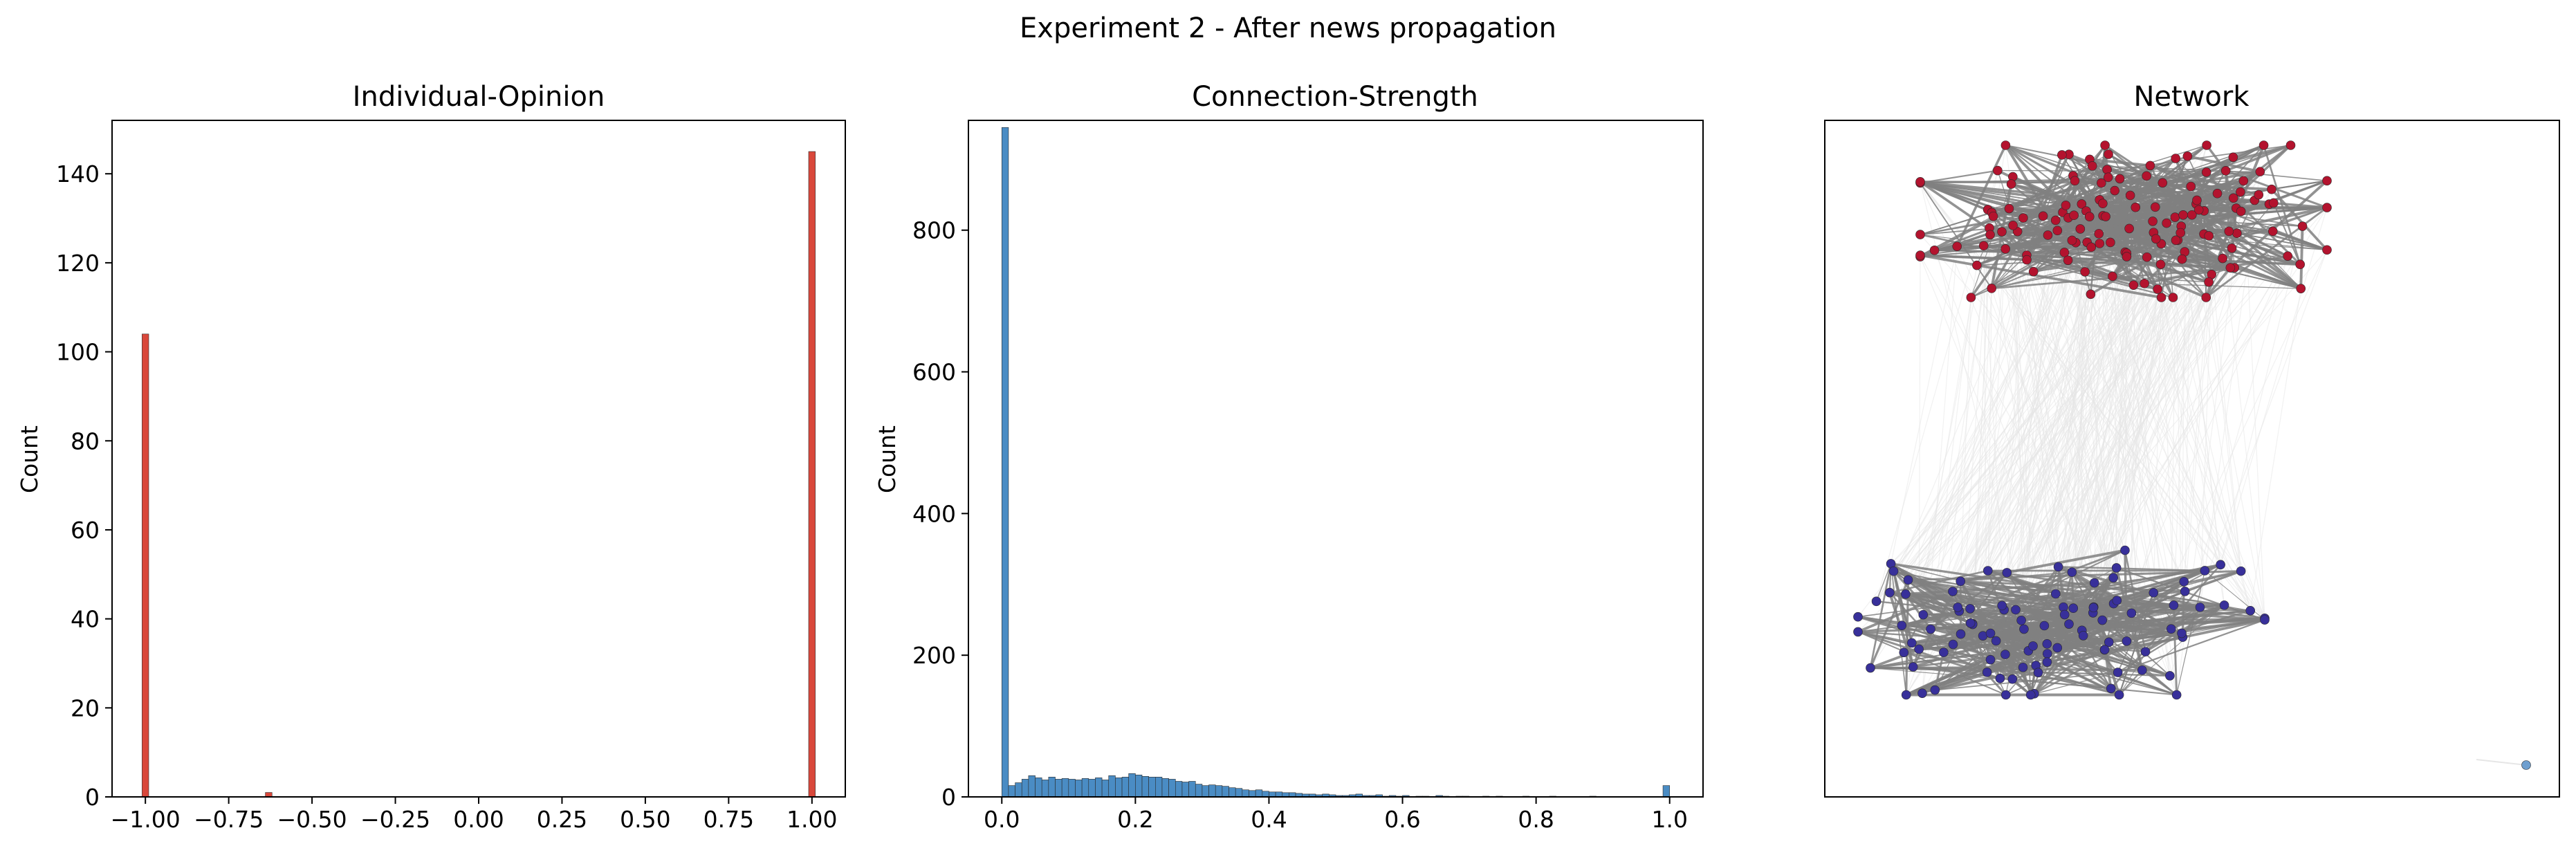  I want to click on strength-y-axis-label: Count, so click(887, 459).